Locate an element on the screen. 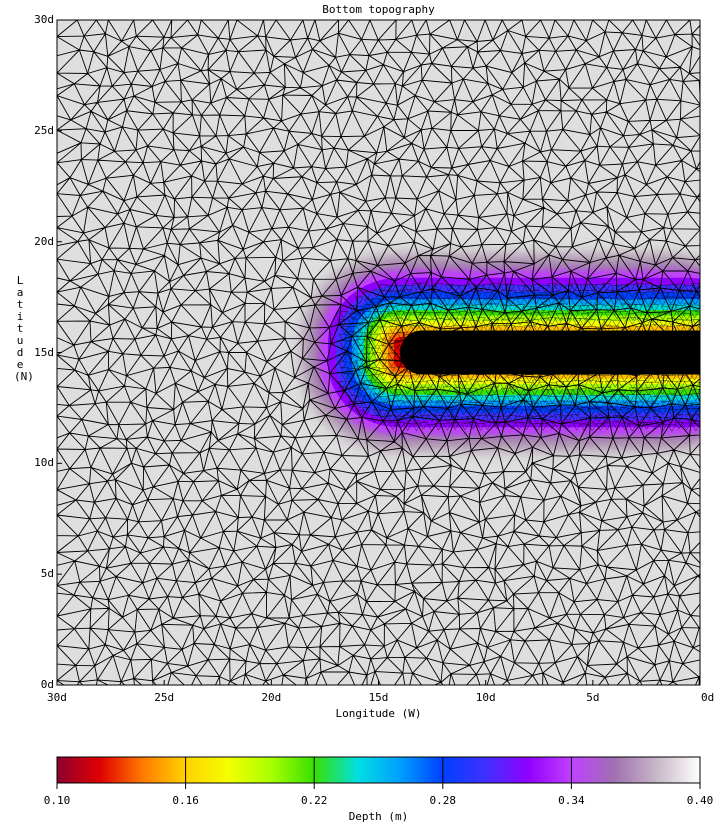 The width and height of the screenshot is (726, 829). colorbar-tick-label: 0.22 is located at coordinates (314, 800).